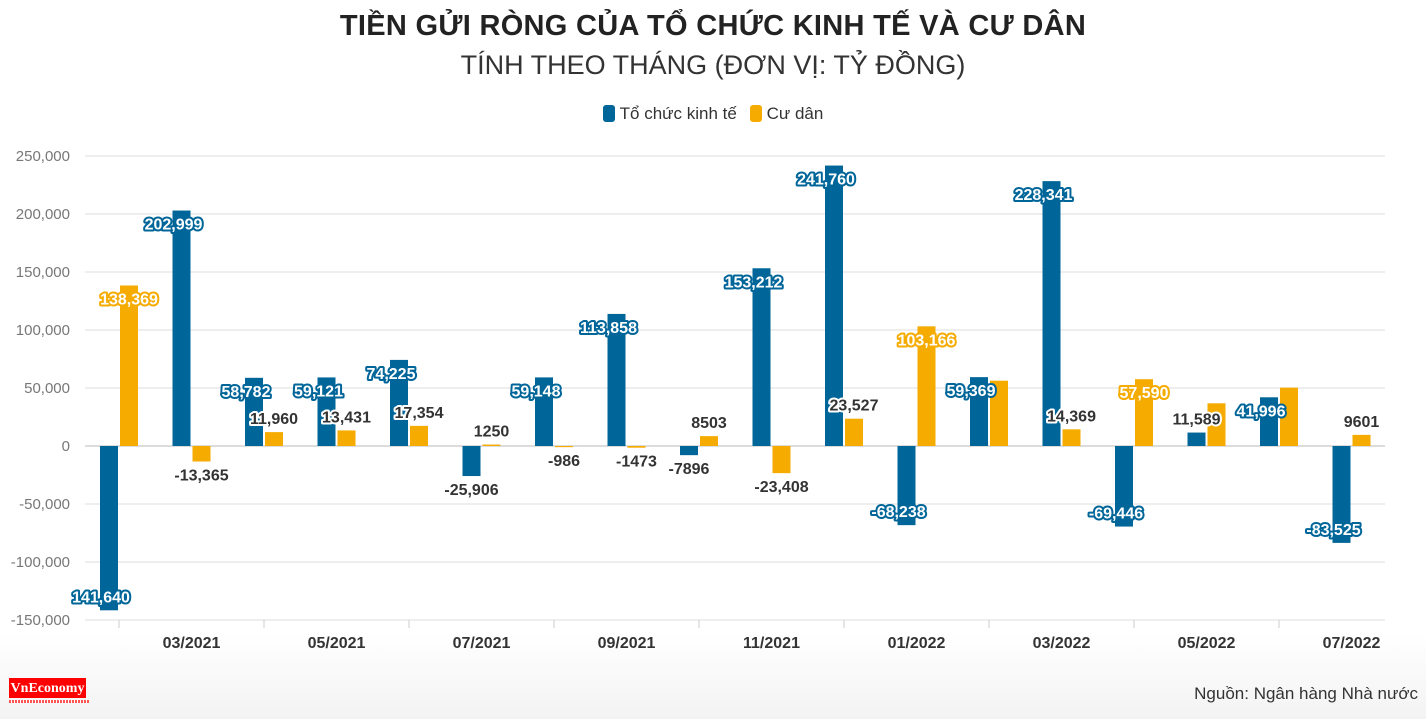 The image size is (1426, 719). I want to click on source-note: Nguồn: Ngân hàng Nhà nước, so click(1306, 693).